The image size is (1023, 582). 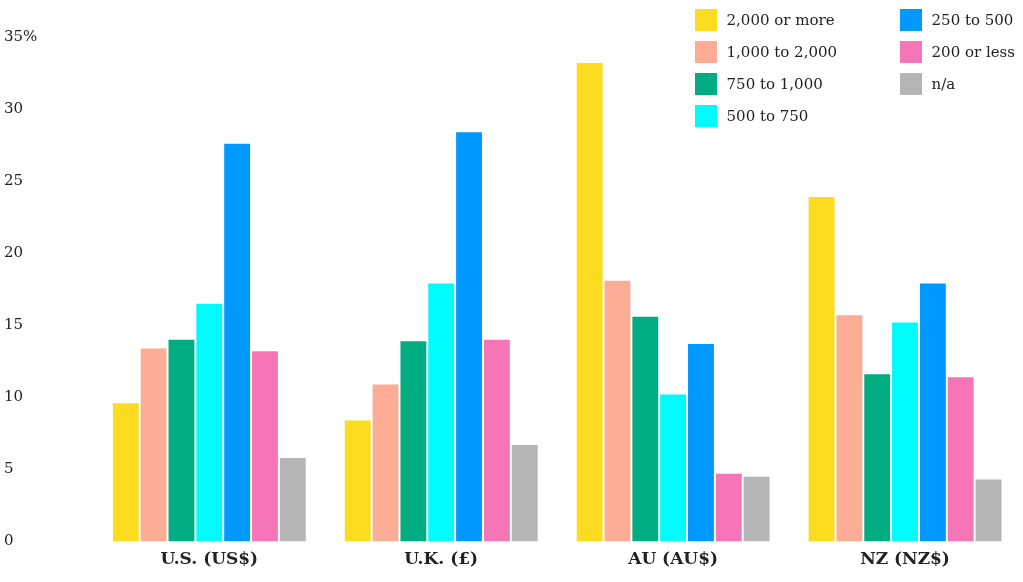 I want to click on legend-label: 200 or less, so click(x=973, y=52).